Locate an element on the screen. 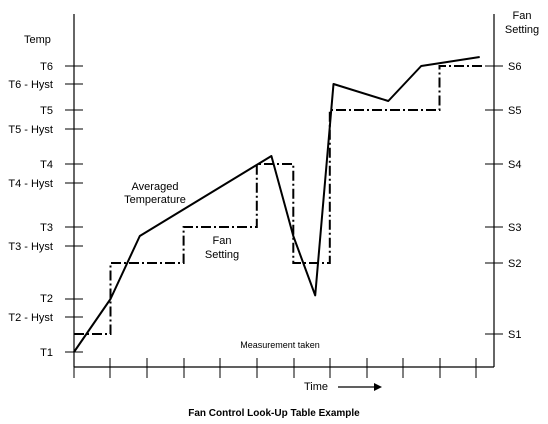 The height and width of the screenshot is (424, 548). right-label-s4: S4 is located at coordinates (514, 165).